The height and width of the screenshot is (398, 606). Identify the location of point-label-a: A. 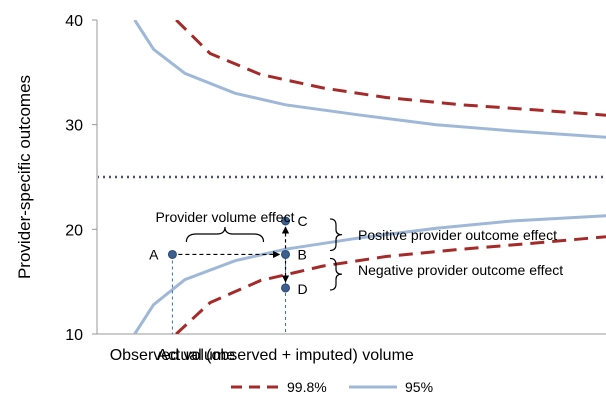
(154, 254).